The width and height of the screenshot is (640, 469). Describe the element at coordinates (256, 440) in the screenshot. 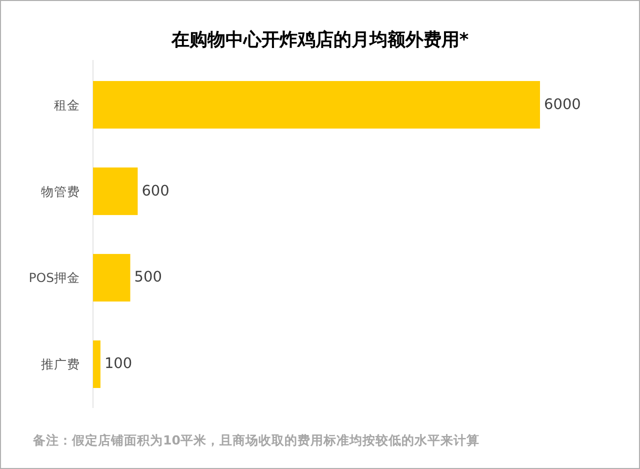

I see `text: 备注：假定店铺面积为10平米，且商场收取的费用标准均按较低的水平来计算` at that location.